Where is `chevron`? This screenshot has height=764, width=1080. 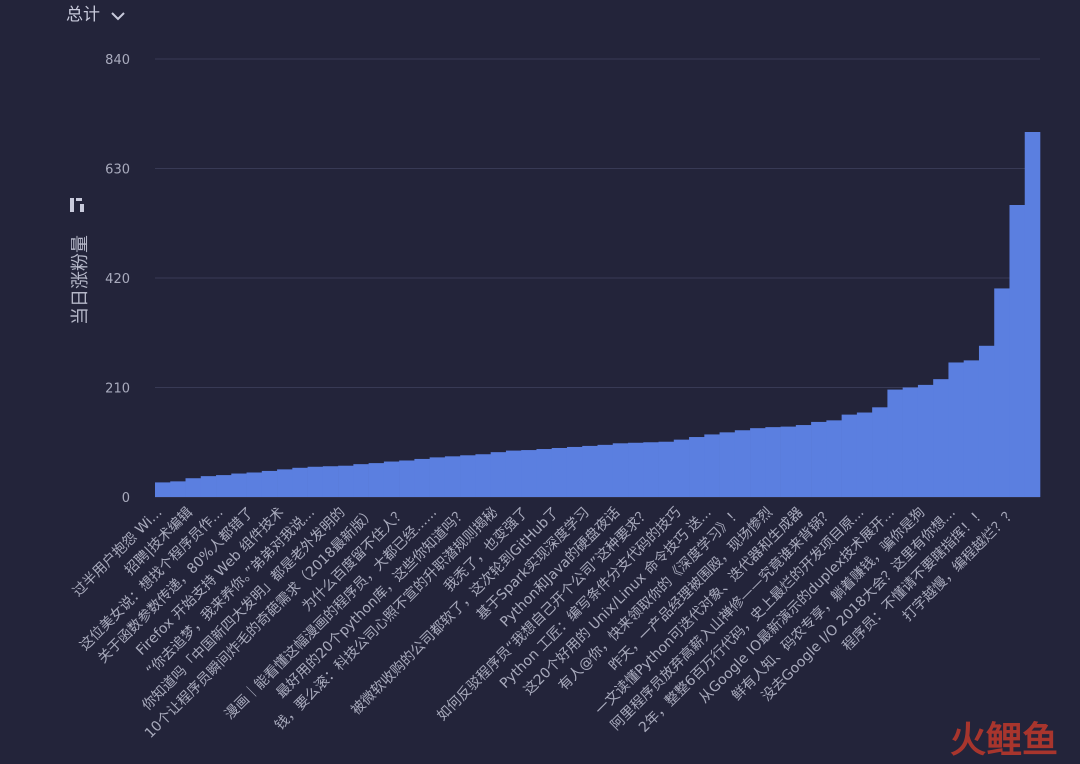
chevron is located at coordinates (118, 16).